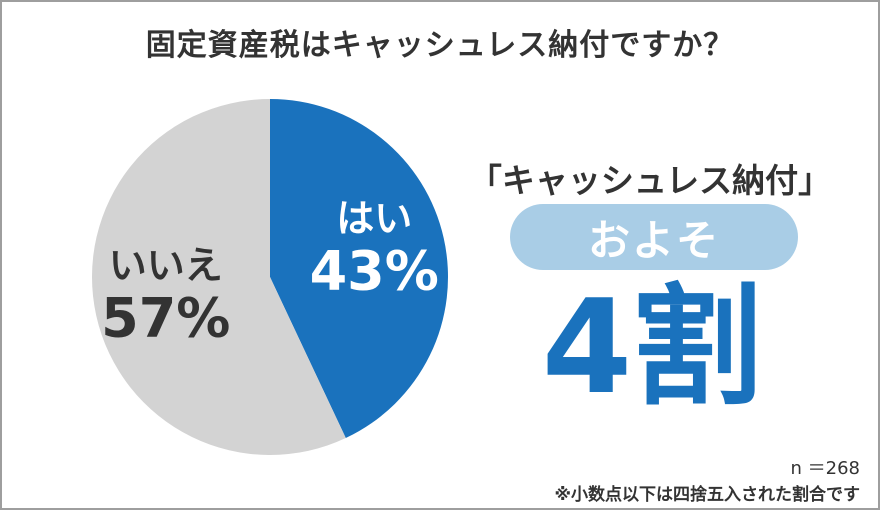 The image size is (880, 510). I want to click on sample-size: n ＝268, so click(825, 468).